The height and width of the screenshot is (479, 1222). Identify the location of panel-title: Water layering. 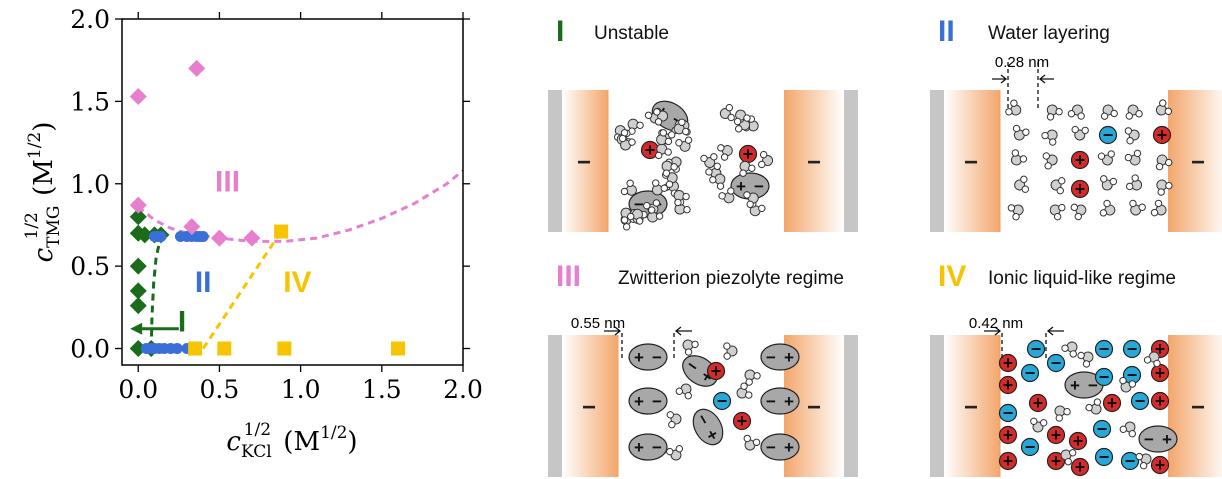
(1049, 33).